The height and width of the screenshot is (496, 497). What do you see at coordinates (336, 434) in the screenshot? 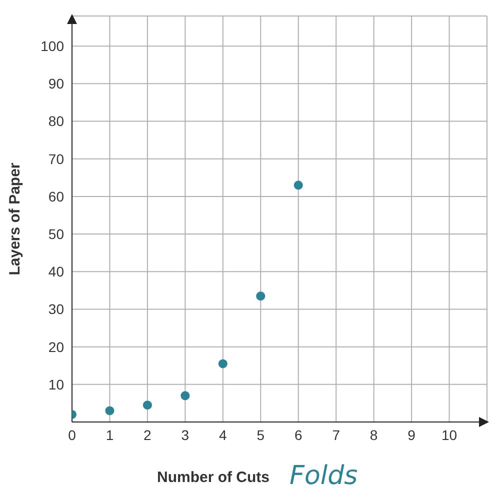
I see `x-tick-label: 7` at bounding box center [336, 434].